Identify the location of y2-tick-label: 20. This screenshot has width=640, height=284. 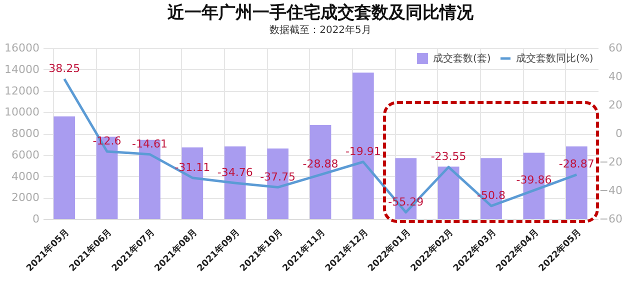
(615, 105).